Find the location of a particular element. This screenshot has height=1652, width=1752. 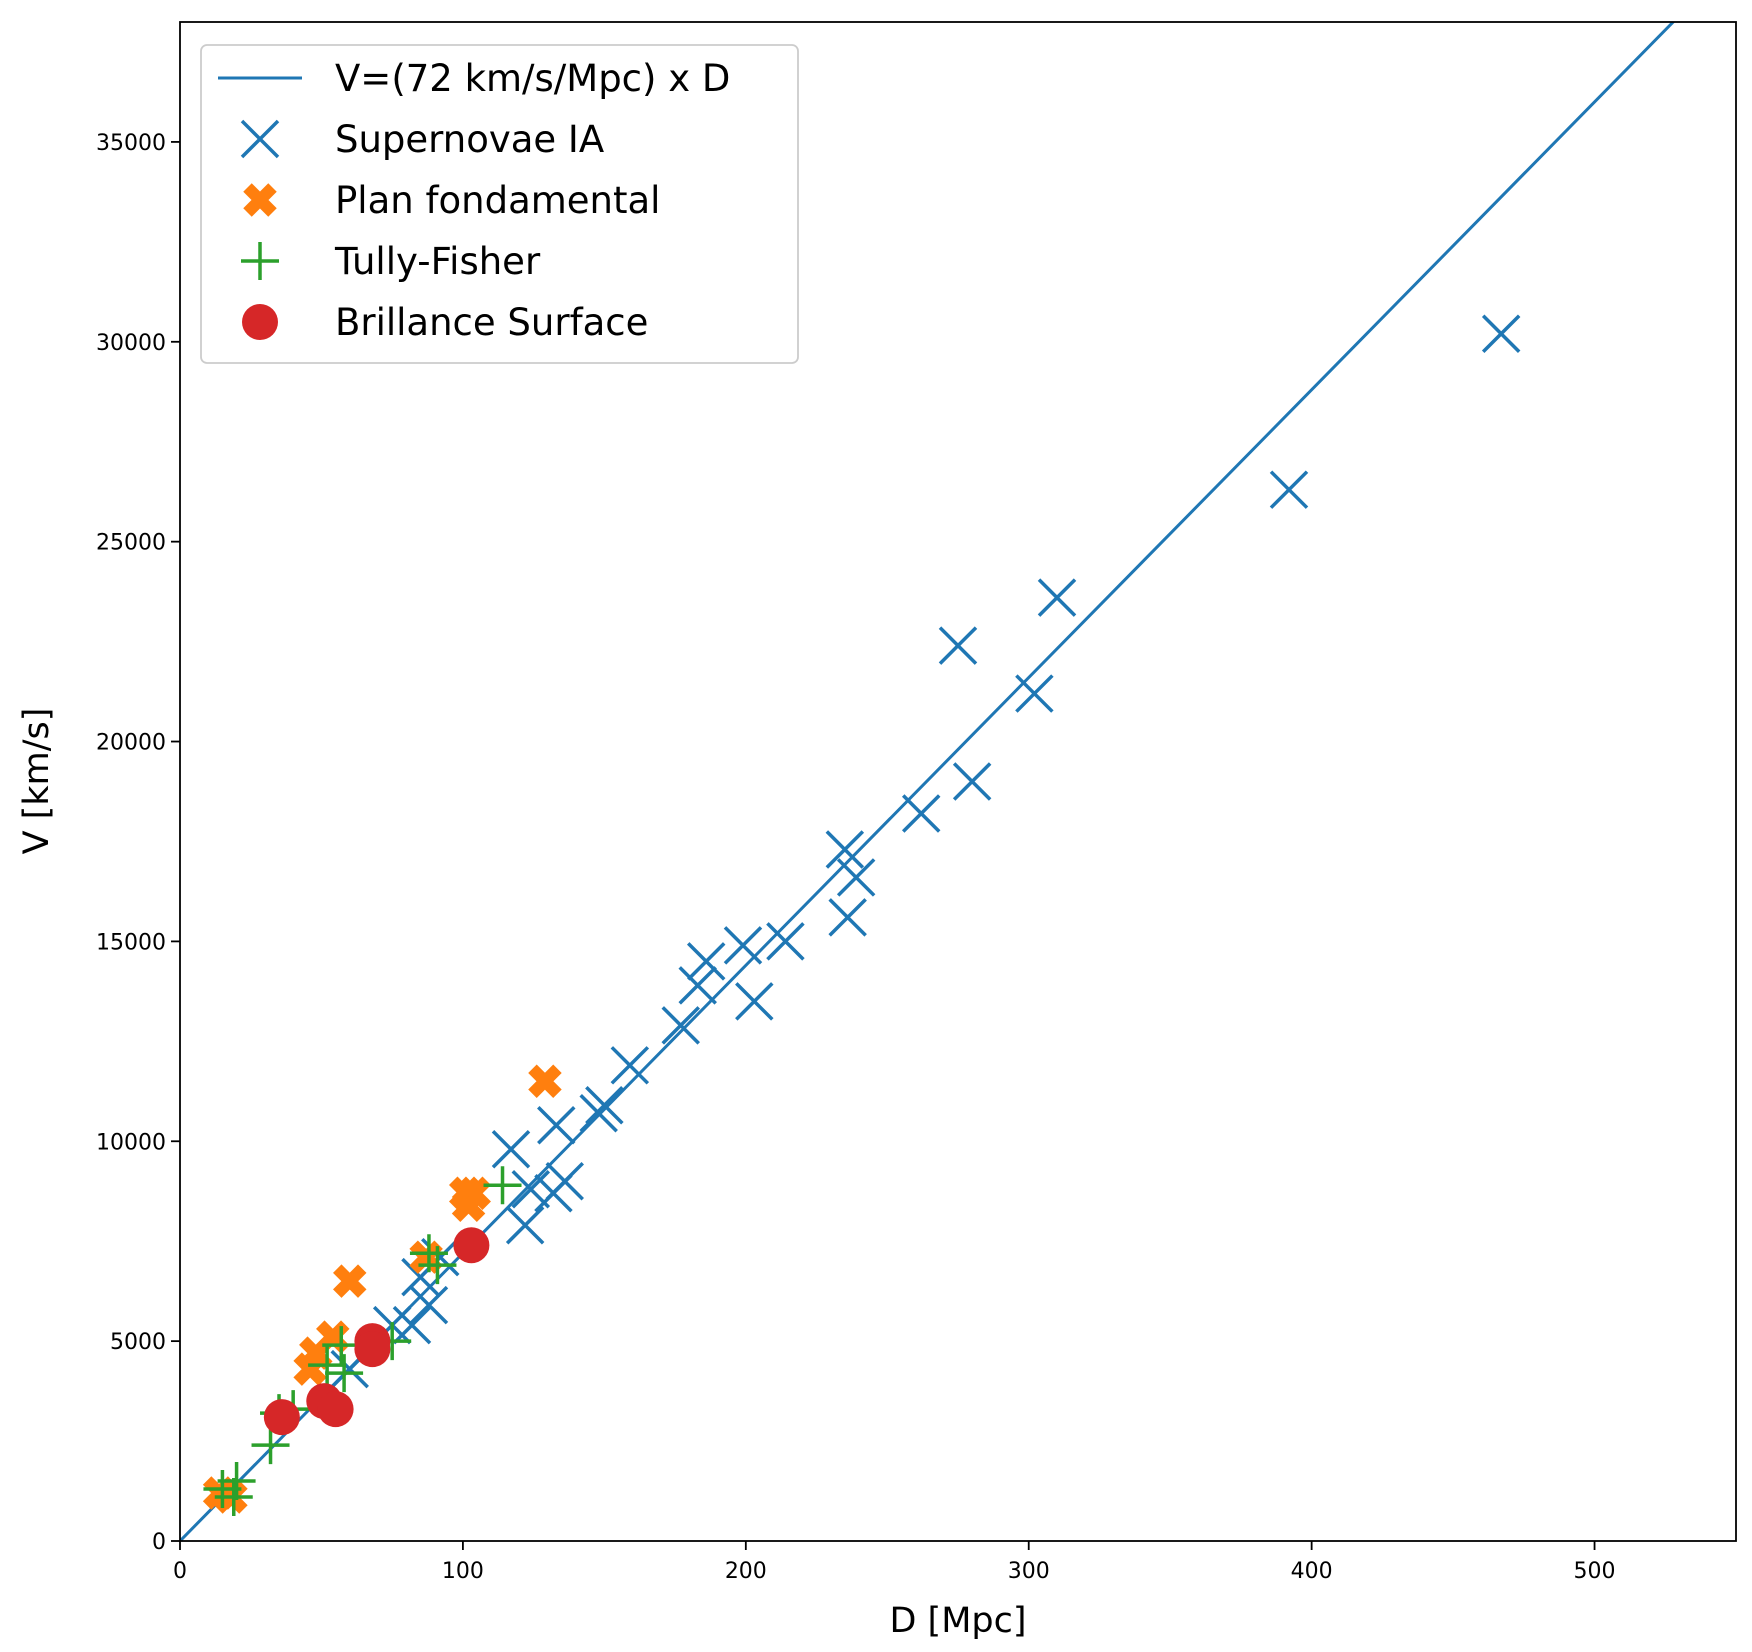

legend-swatch-brillance-surface is located at coordinates (260, 322).